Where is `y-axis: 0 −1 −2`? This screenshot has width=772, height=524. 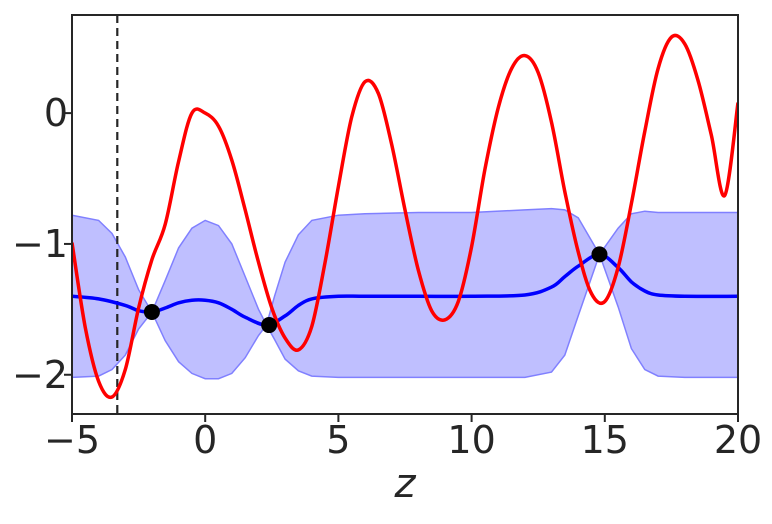 y-axis: 0 −1 −2 is located at coordinates (42, 244).